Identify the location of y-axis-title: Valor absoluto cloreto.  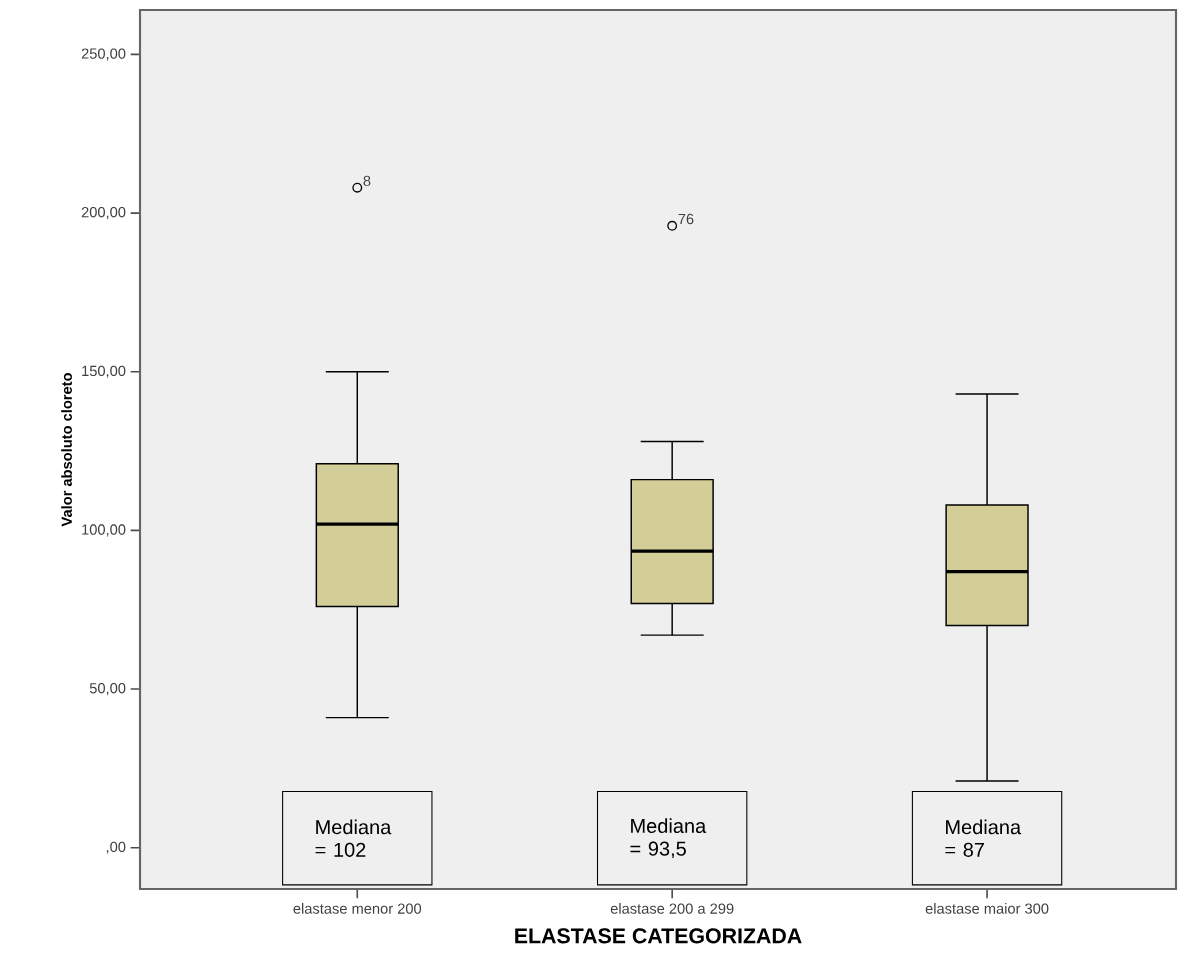
(66, 450).